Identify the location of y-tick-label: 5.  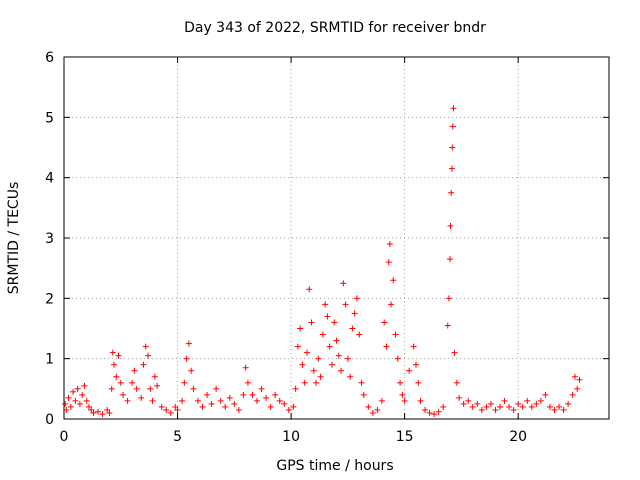
(49, 118).